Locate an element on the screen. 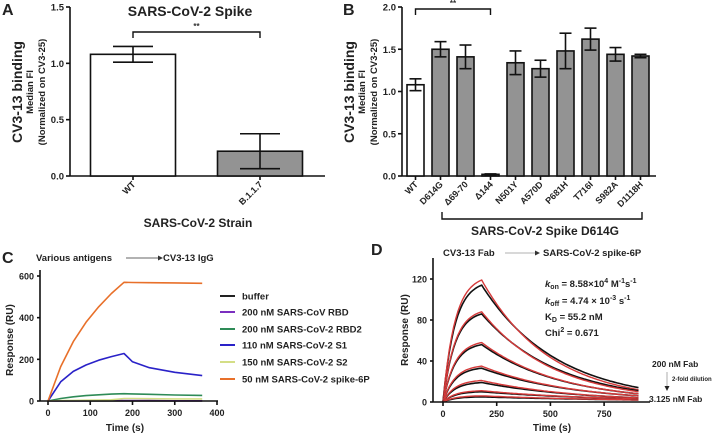 This screenshot has height=435, width=726. x-tick-label: 100 is located at coordinates (90, 413).